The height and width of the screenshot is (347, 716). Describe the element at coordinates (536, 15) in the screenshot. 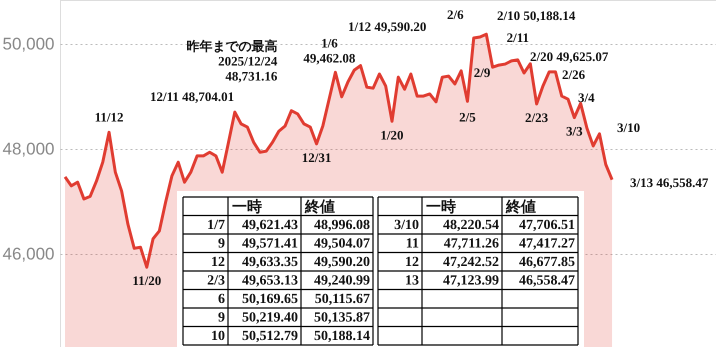

I see `annotation: 2/10 50,188.14` at that location.